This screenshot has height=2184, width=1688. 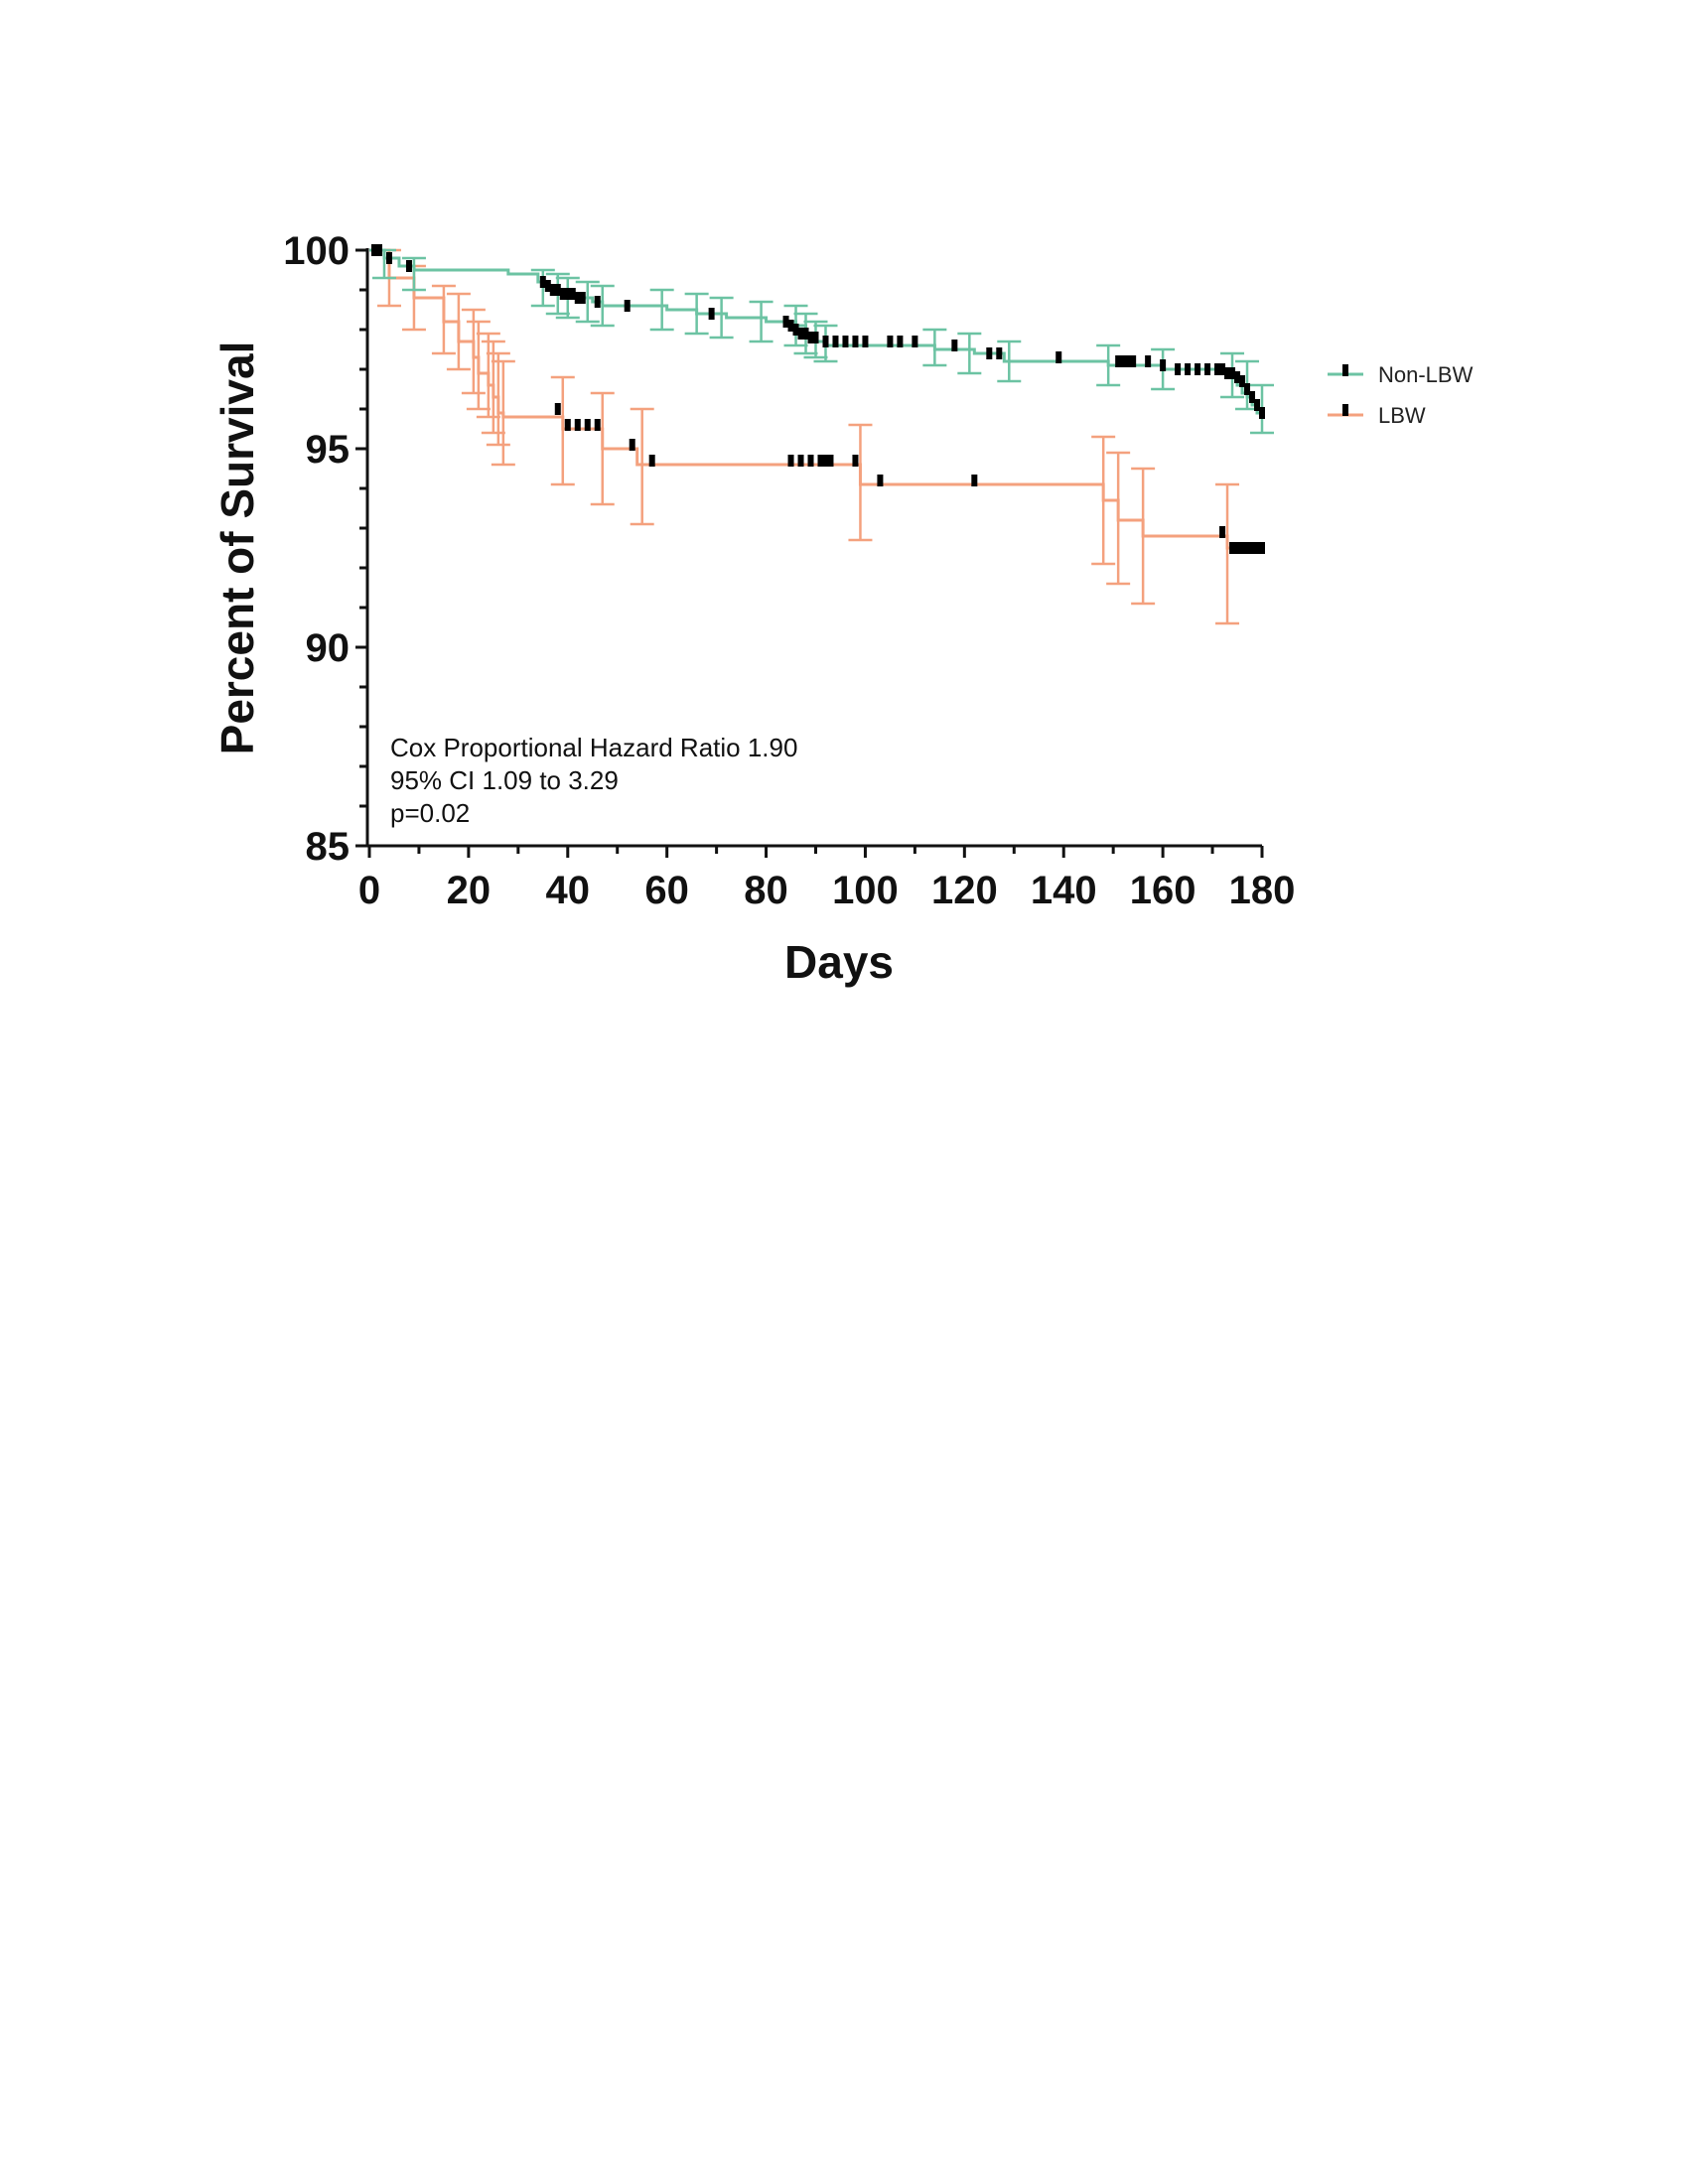 I want to click on legend-label-non-lbw: Non-LBW, so click(x=1426, y=374).